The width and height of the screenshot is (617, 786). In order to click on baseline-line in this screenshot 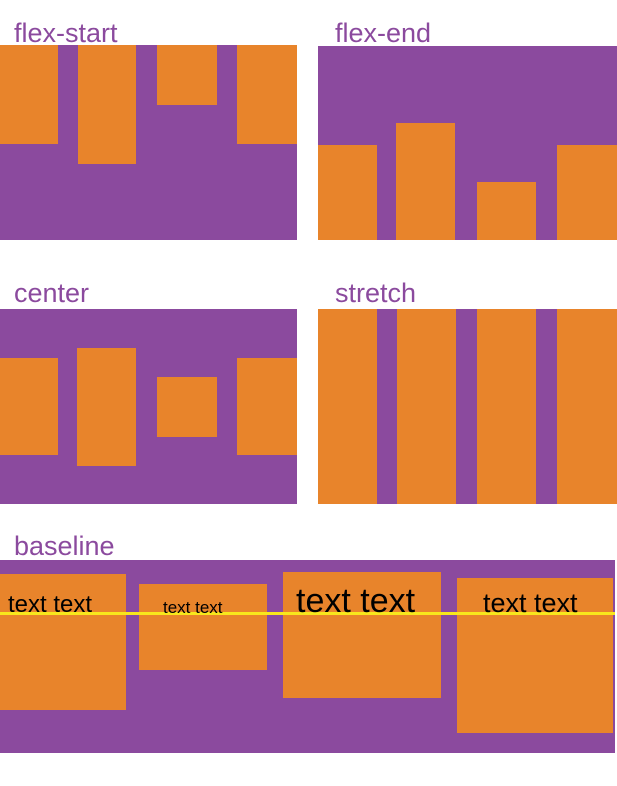, I will do `click(307, 613)`.